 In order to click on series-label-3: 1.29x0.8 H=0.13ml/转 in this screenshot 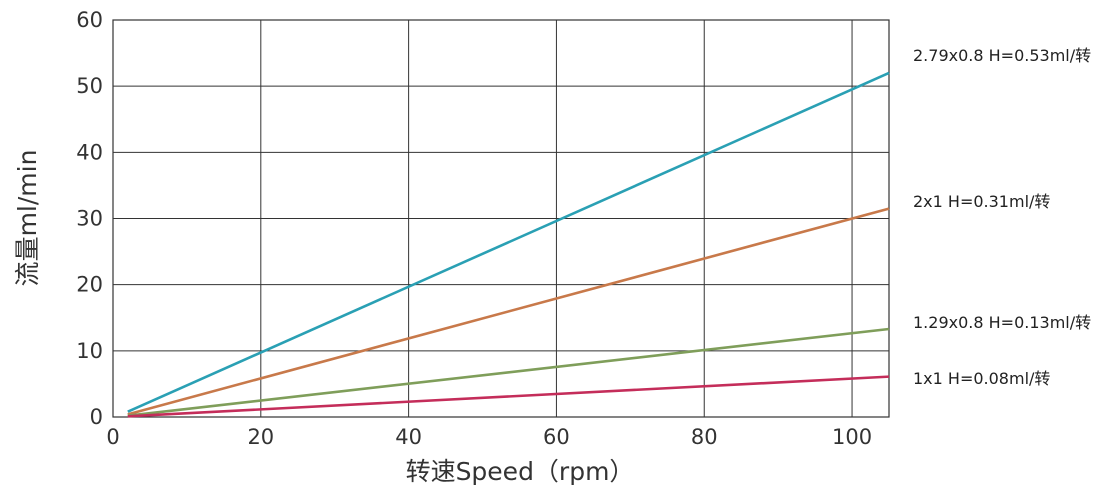, I will do `click(1002, 322)`.